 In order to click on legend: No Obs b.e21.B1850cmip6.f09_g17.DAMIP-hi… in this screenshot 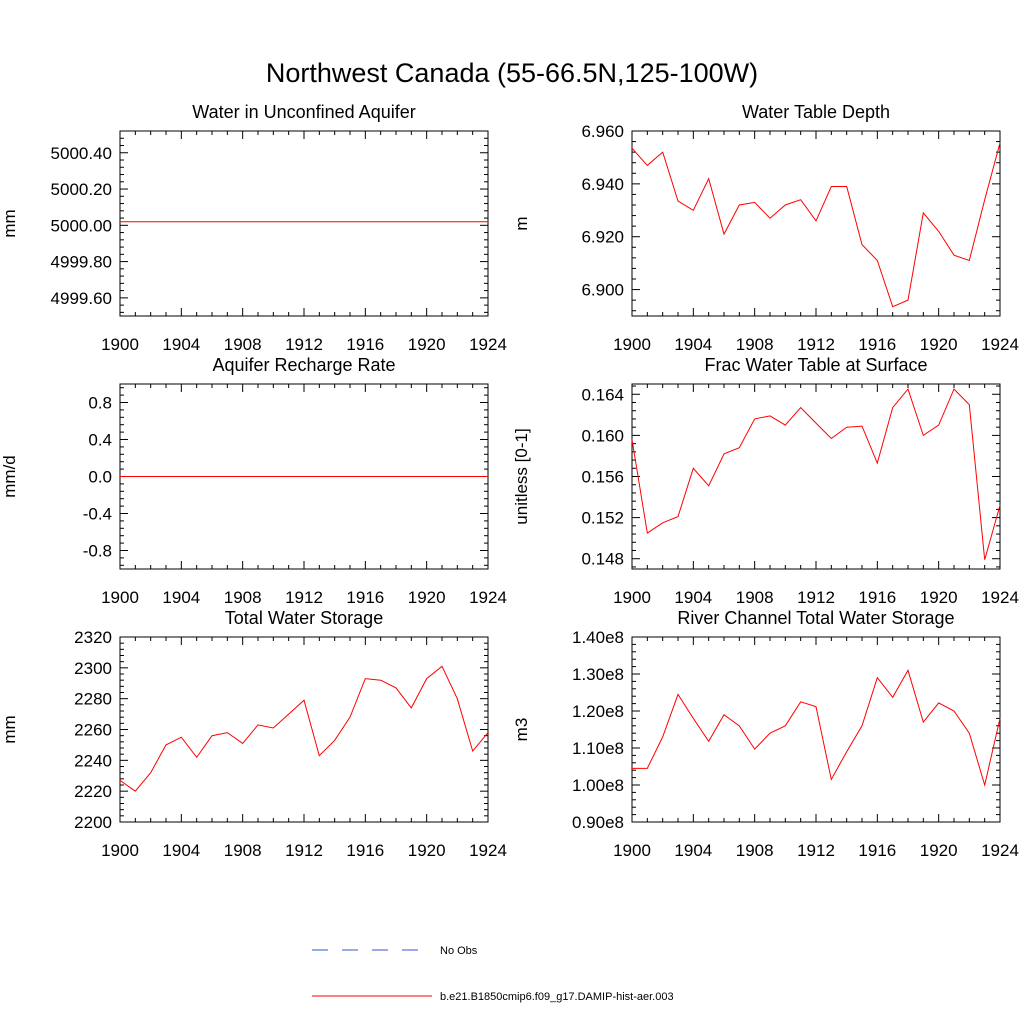, I will do `click(493, 974)`.